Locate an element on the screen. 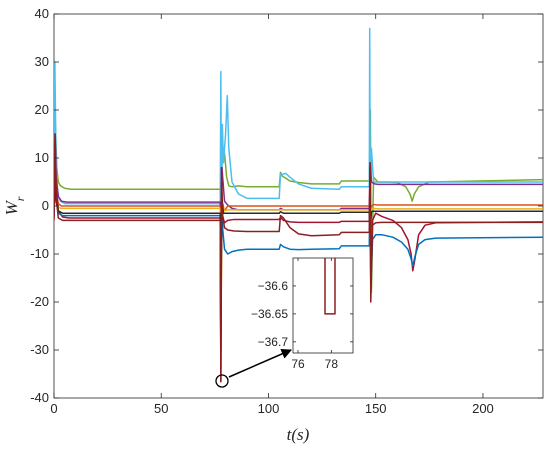  zoom-marker-circle is located at coordinates (222, 381).